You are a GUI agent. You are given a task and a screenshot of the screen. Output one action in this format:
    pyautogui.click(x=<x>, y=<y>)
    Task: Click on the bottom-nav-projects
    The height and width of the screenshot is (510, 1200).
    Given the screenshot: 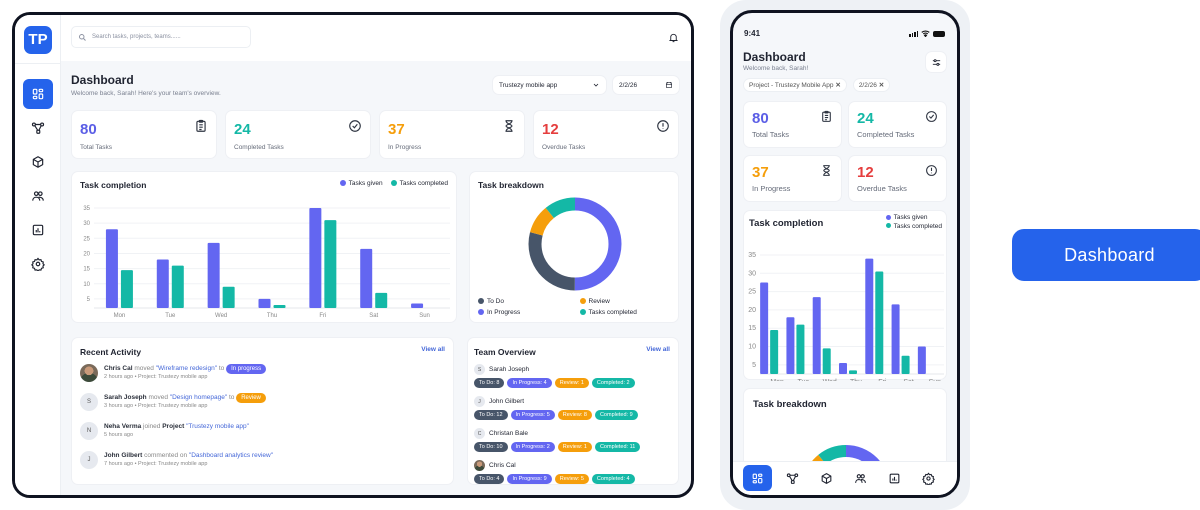 What is the action you would take?
    pyautogui.click(x=826, y=478)
    